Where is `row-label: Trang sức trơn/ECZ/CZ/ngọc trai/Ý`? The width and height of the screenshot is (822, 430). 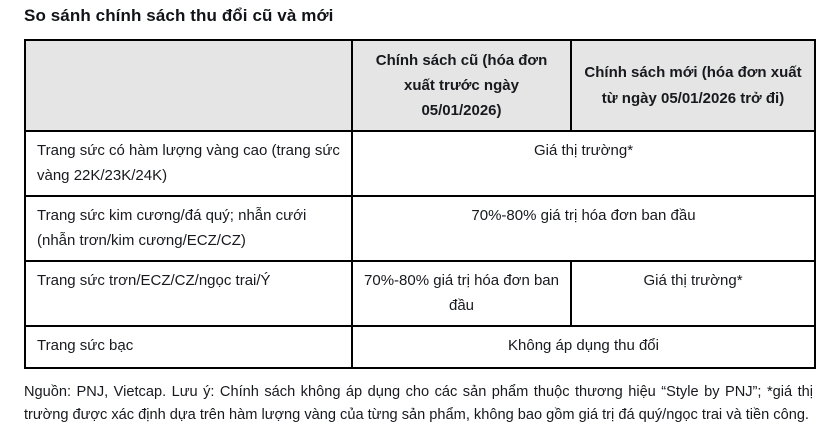 row-label: Trang sức trơn/ECZ/CZ/ngọc trai/Ý is located at coordinates (188, 293).